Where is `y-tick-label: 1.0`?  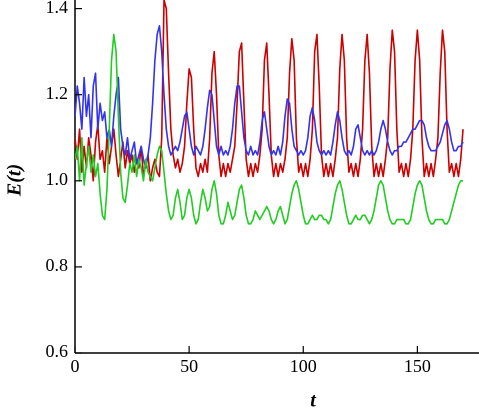 y-tick-label: 1.0 is located at coordinates (57, 179).